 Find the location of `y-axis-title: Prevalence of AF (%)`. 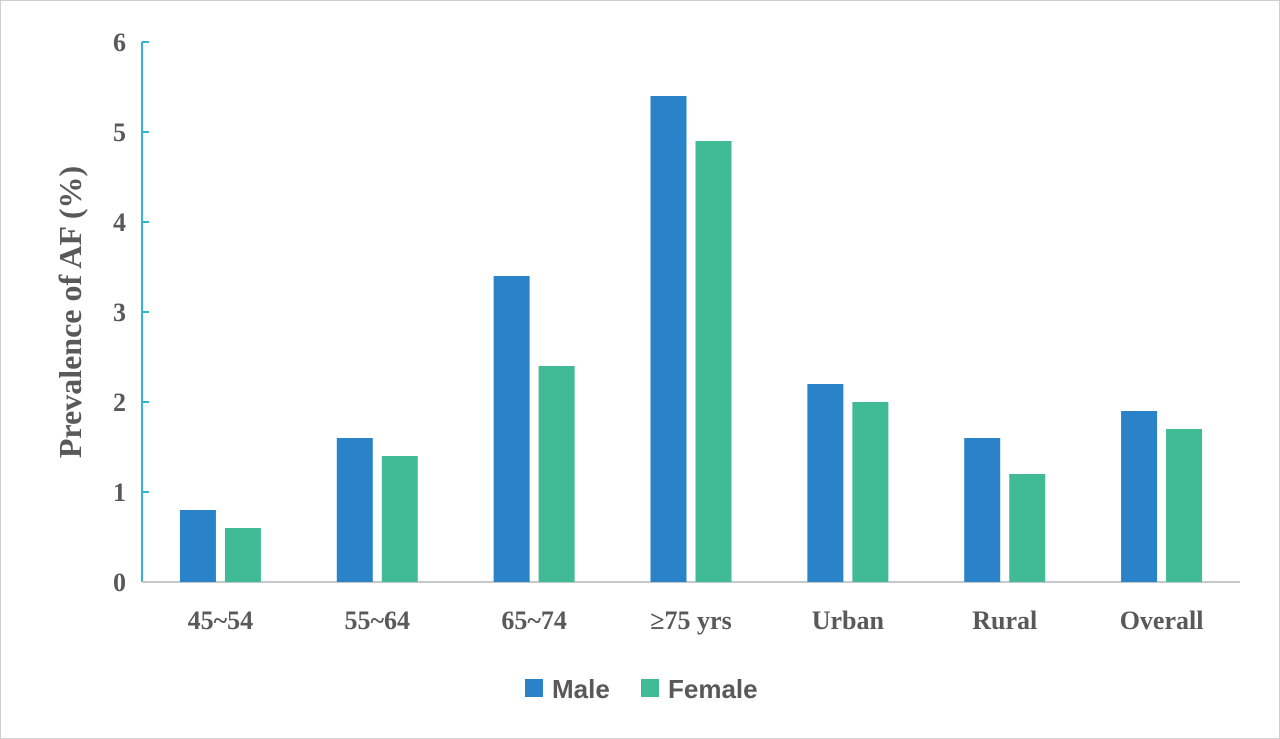

y-axis-title: Prevalence of AF (%) is located at coordinates (70, 312).